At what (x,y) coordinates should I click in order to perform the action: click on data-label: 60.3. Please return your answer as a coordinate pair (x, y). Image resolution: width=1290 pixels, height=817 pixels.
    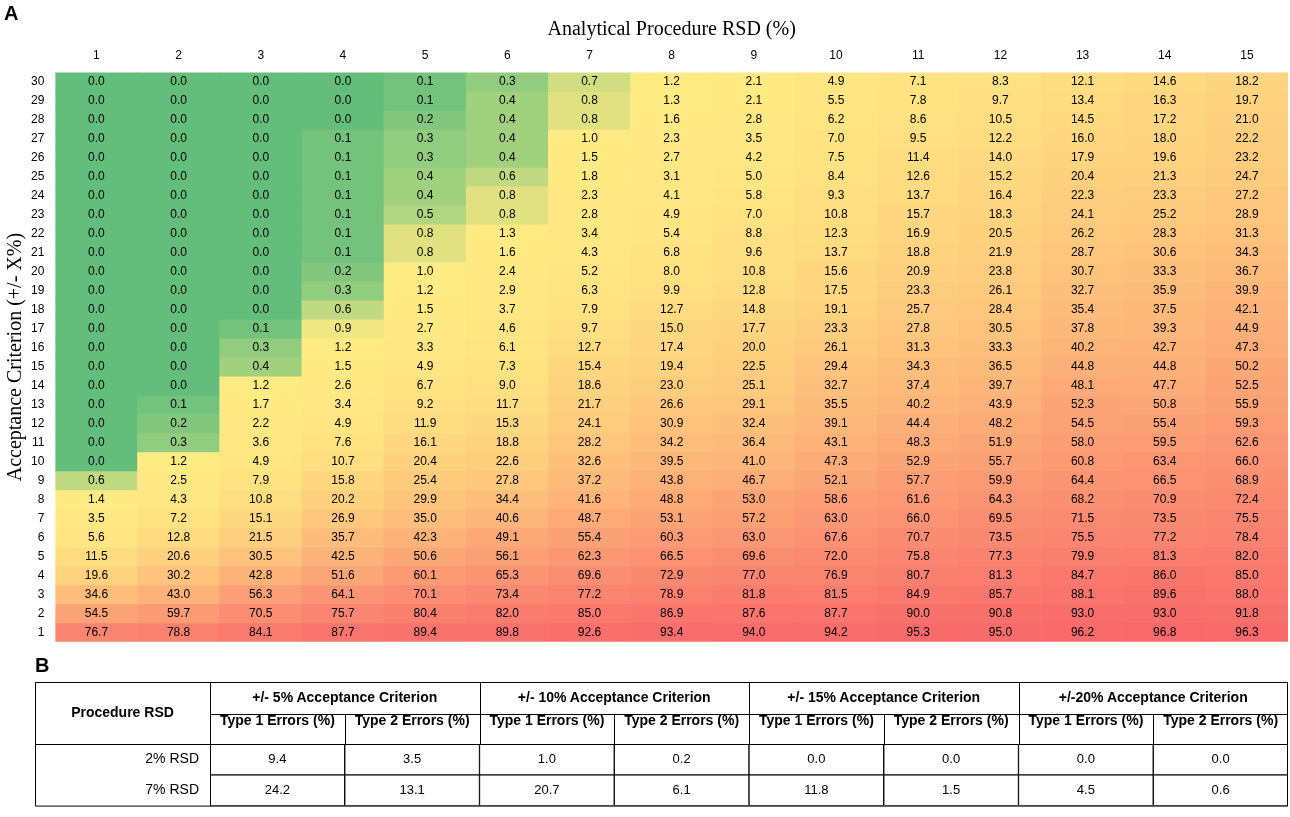
    Looking at the image, I should click on (671, 536).